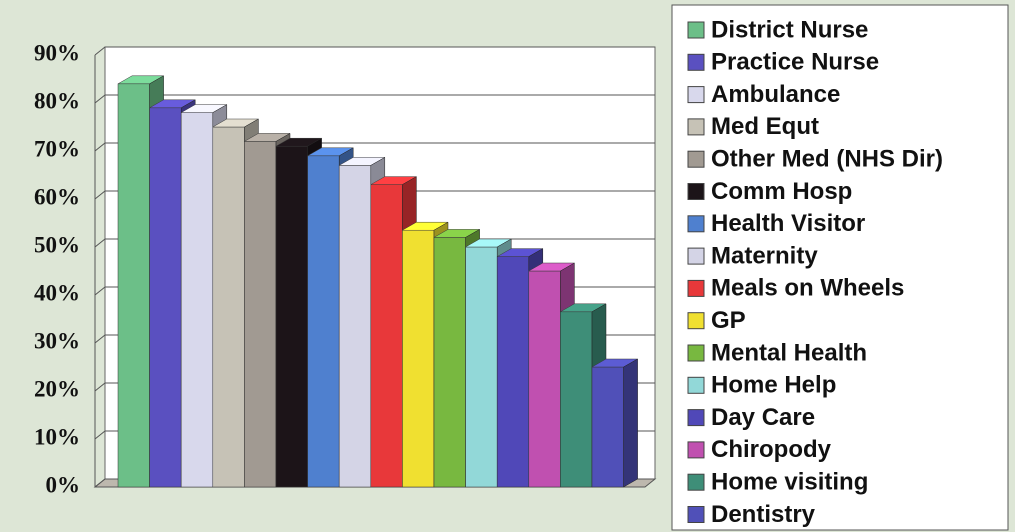 This screenshot has height=532, width=1015. I want to click on legend-label: Chiropody, so click(771, 449).